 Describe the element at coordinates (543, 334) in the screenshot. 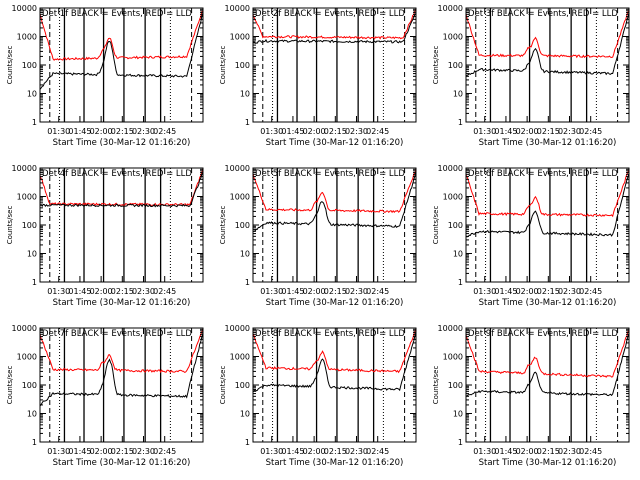

I see `panel-title: Det 9f BLACK = Events, RED = LLD` at that location.